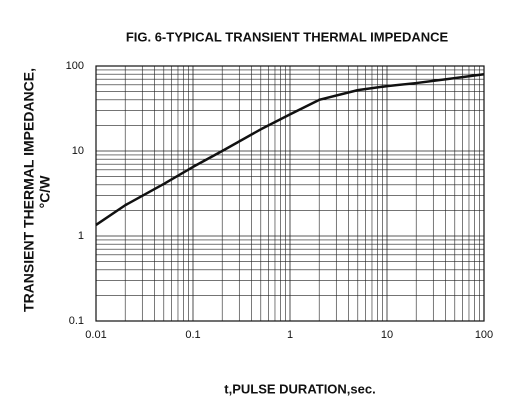  Describe the element at coordinates (387, 335) in the screenshot. I see `x-tick-label: 10` at that location.